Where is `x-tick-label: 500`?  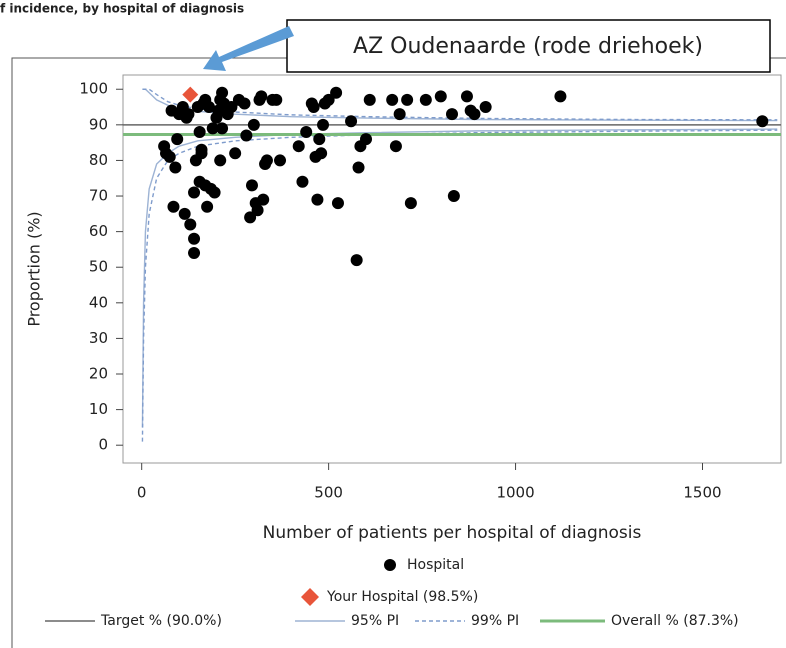
x-tick-label: 500 is located at coordinates (328, 493).